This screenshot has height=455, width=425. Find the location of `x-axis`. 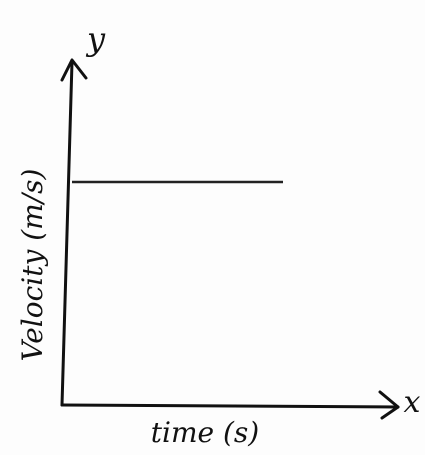

x-axis is located at coordinates (230, 406).